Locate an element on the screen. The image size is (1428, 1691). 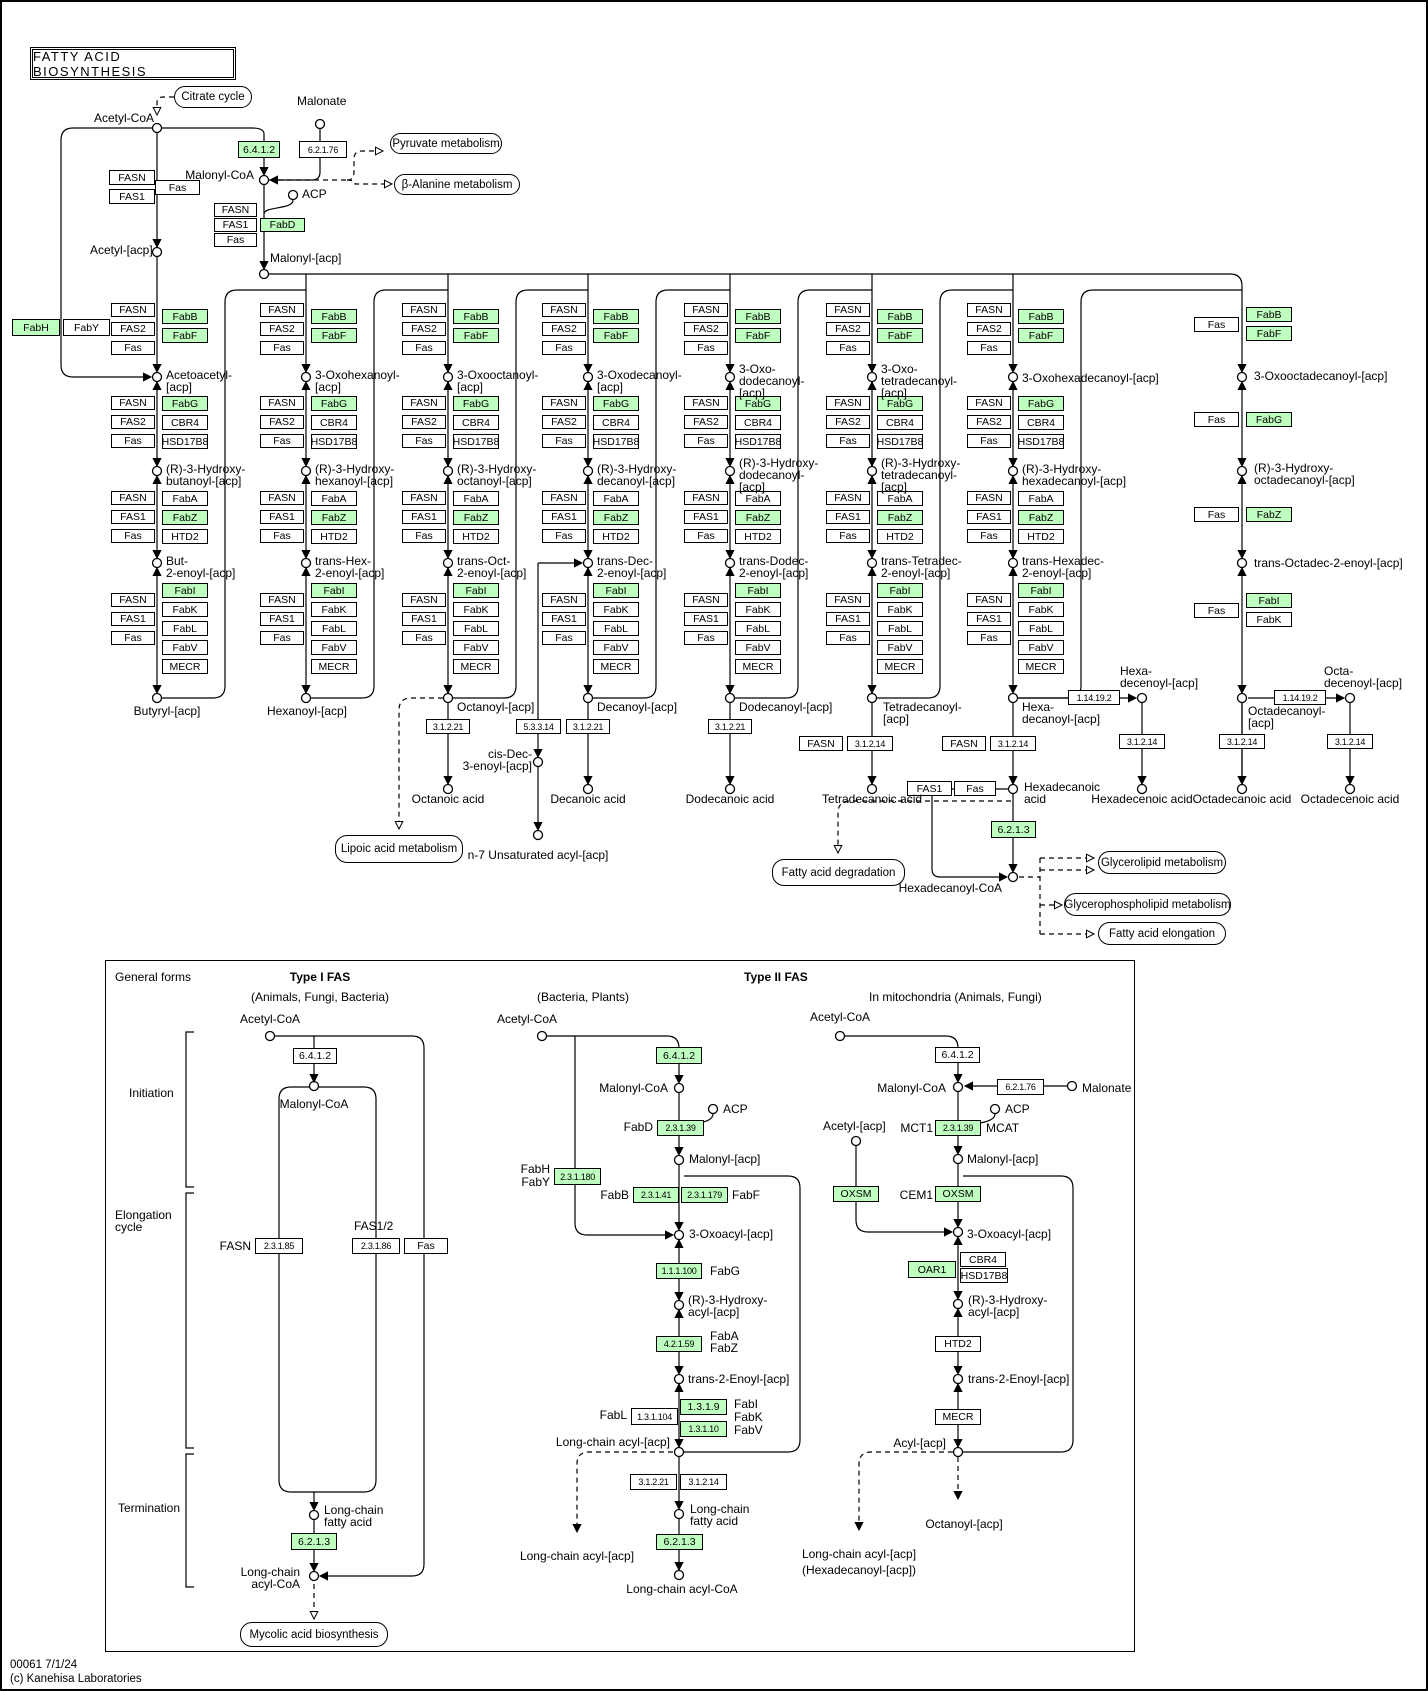
enzyme-box-1-3-1-10: 1.3.1.10 is located at coordinates (703, 1429).